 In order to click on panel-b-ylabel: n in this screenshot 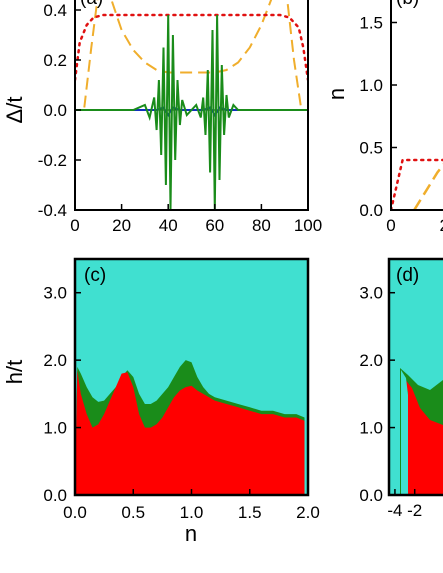, I will do `click(336, 94)`.